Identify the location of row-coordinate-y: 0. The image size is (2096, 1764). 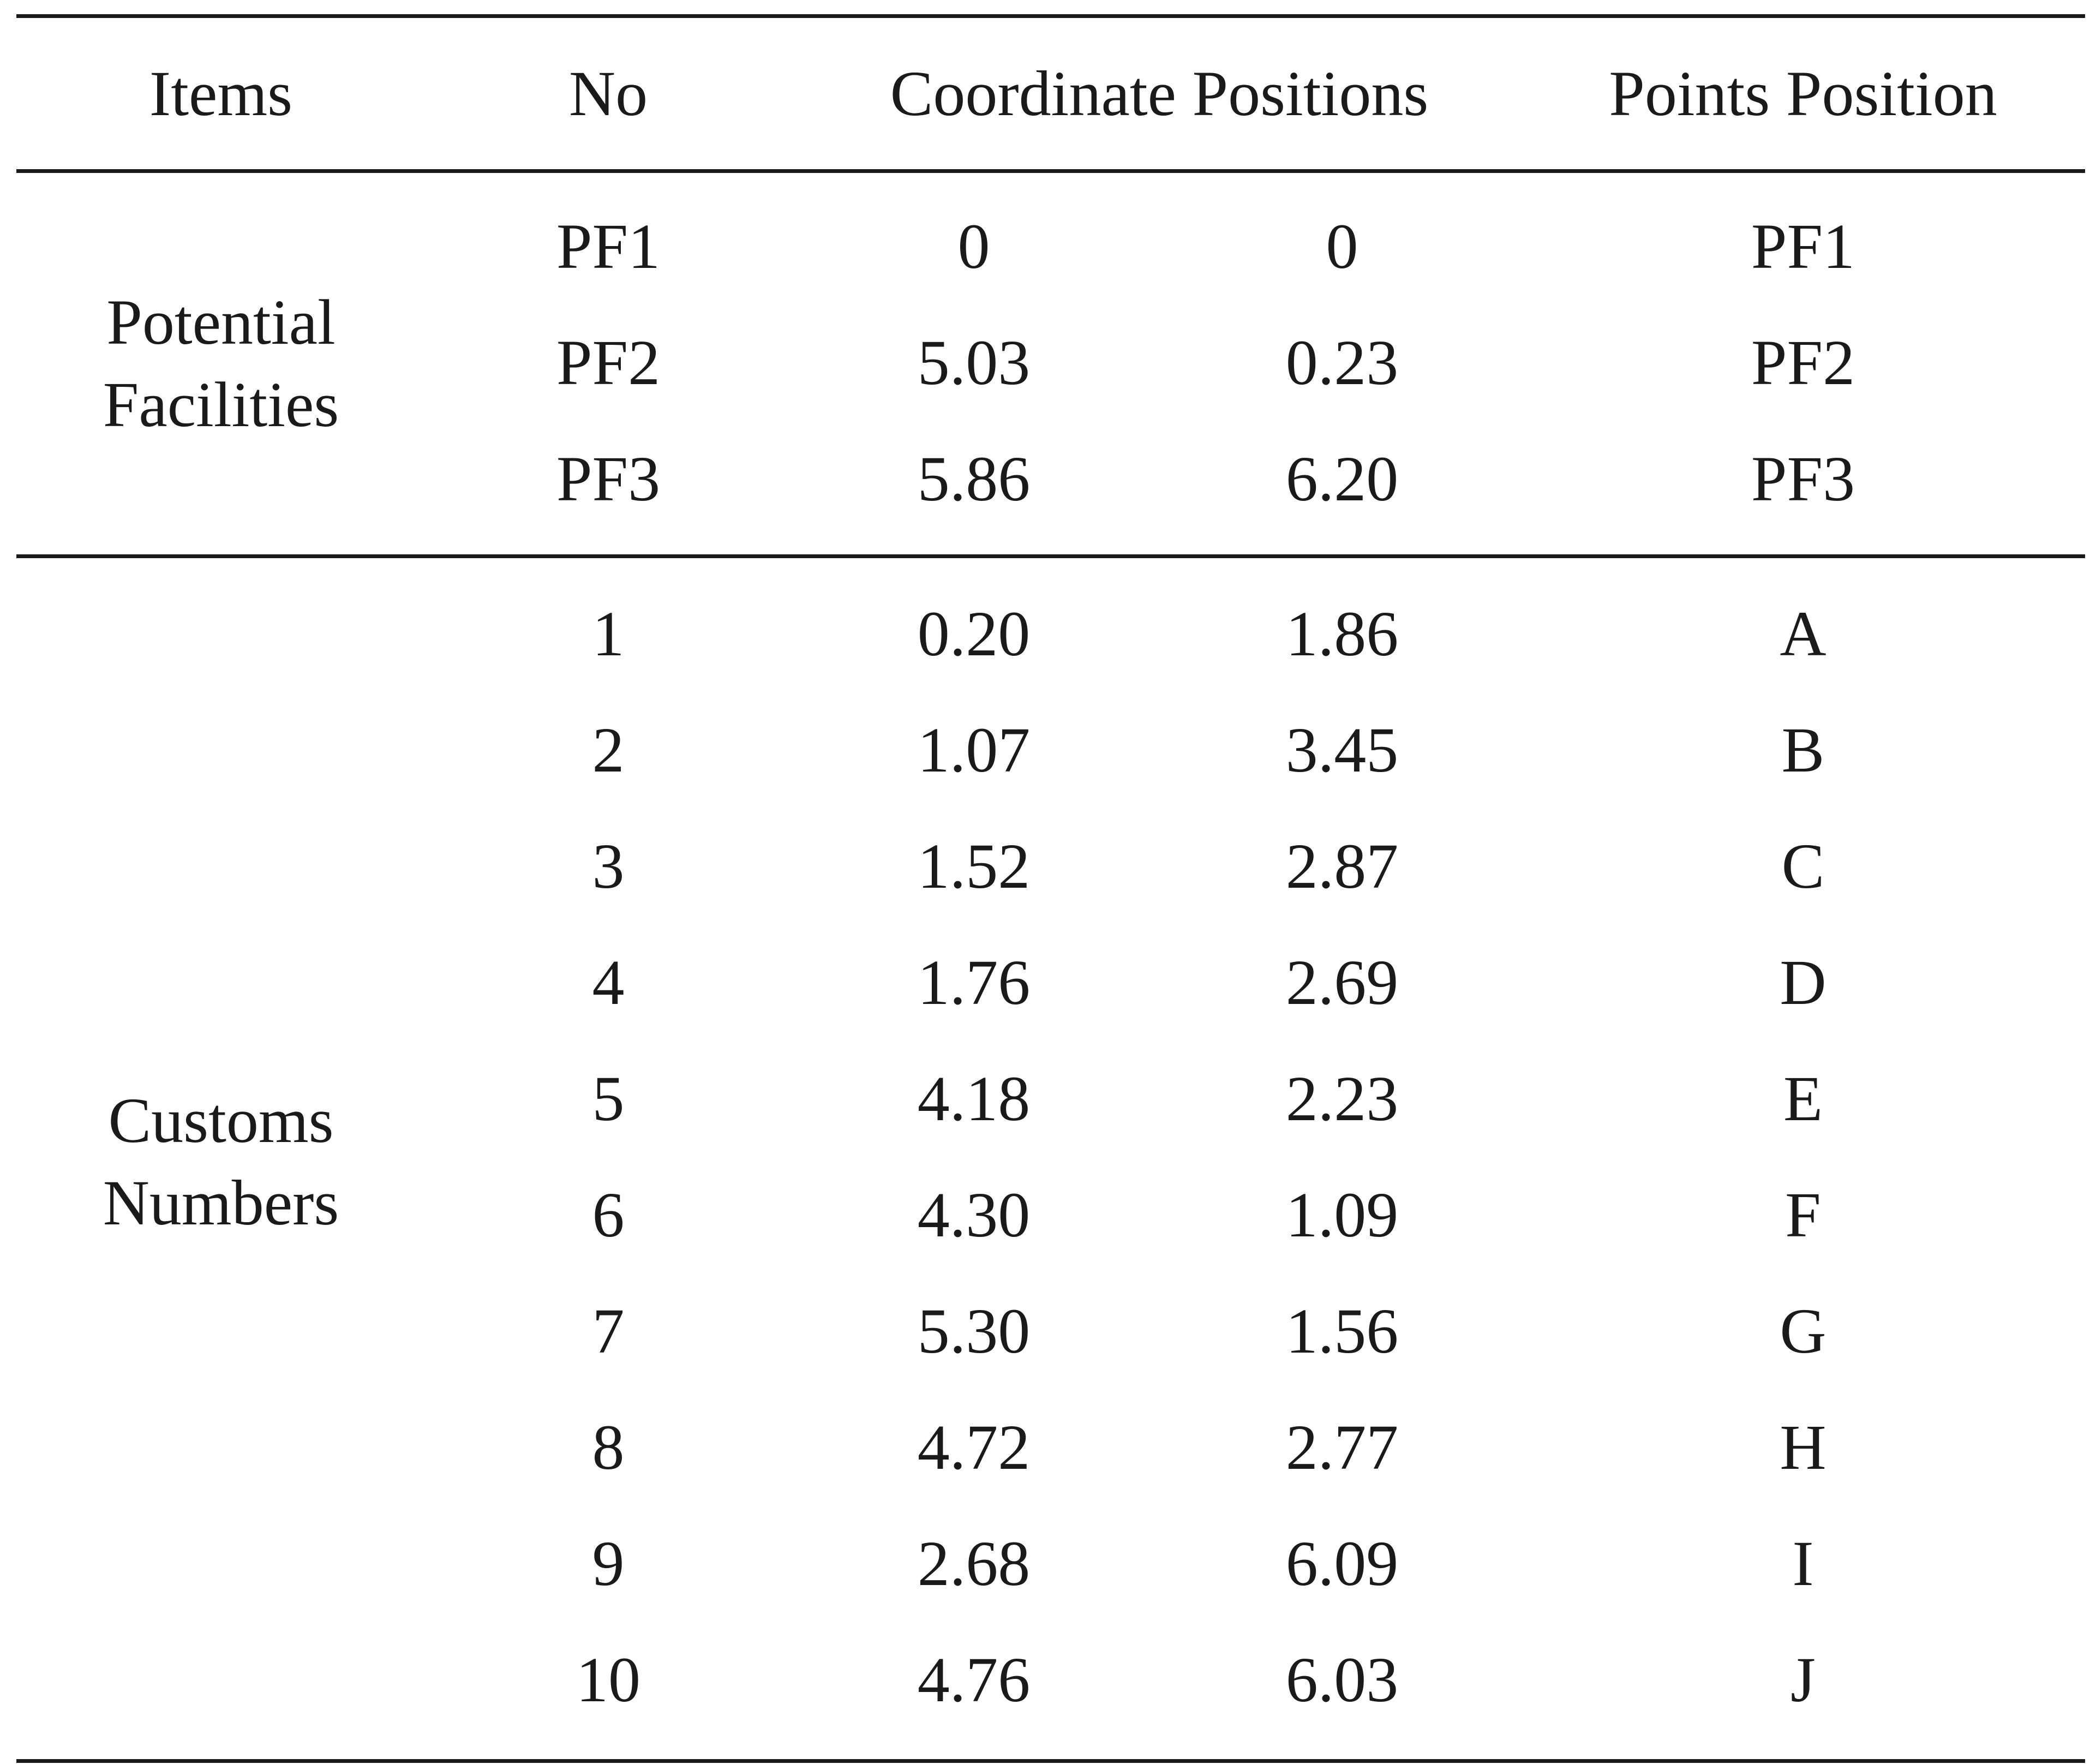
(1342, 246).